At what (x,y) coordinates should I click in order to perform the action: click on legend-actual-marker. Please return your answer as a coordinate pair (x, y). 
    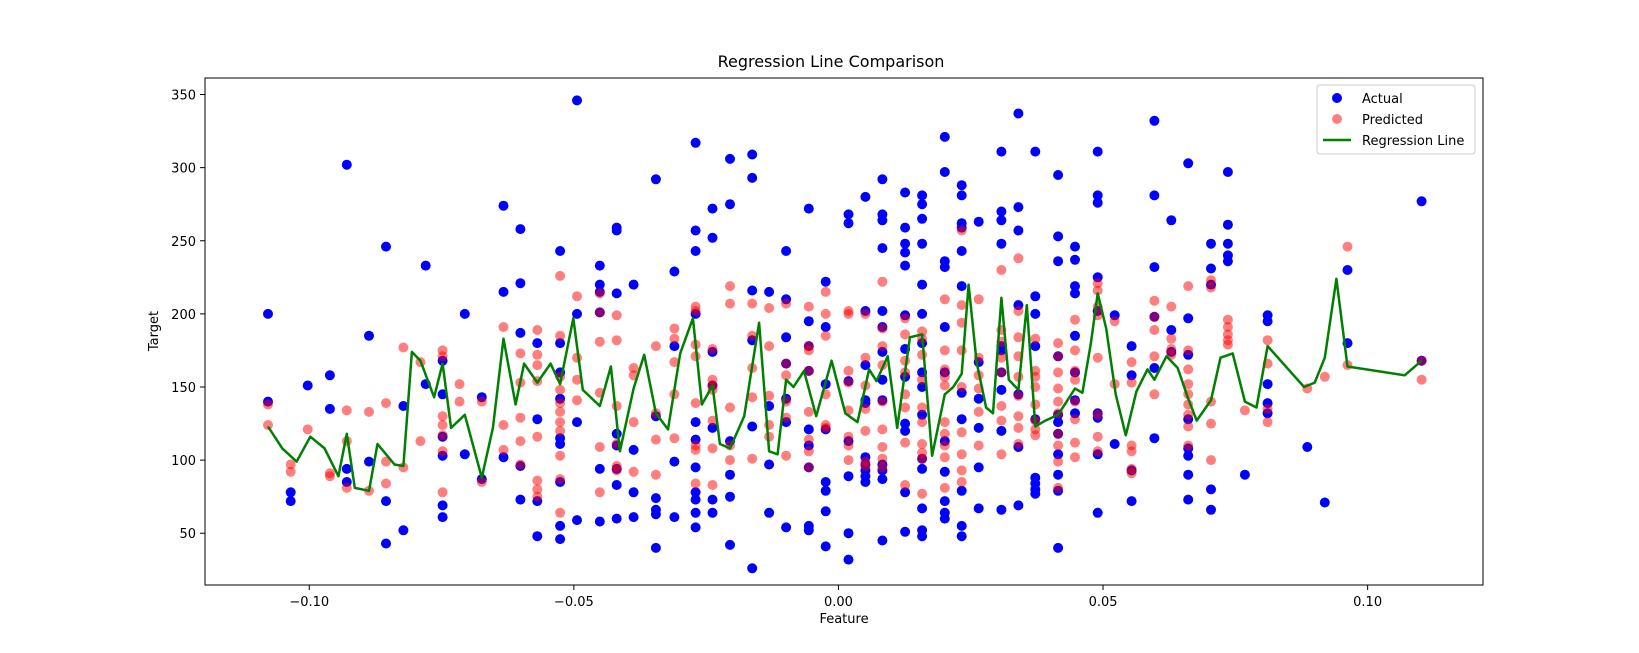
    Looking at the image, I should click on (1337, 98).